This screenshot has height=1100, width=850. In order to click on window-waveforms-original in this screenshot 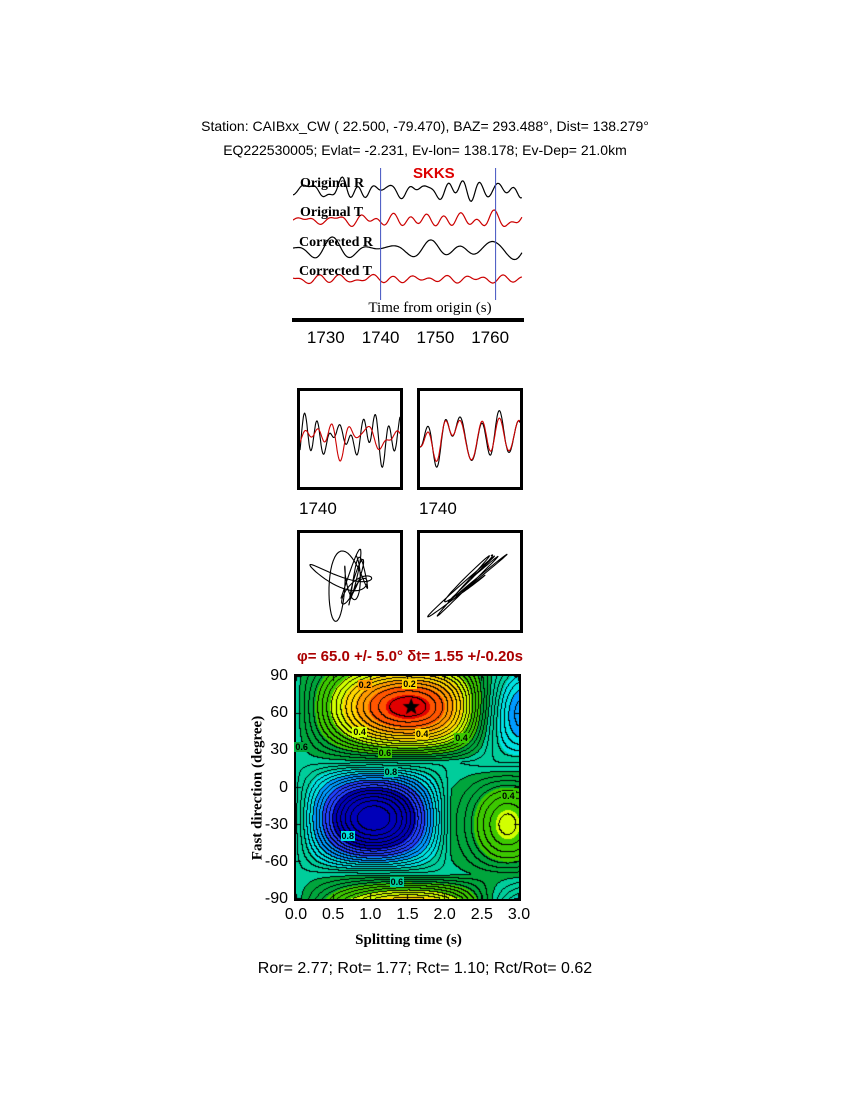, I will do `click(350, 440)`.